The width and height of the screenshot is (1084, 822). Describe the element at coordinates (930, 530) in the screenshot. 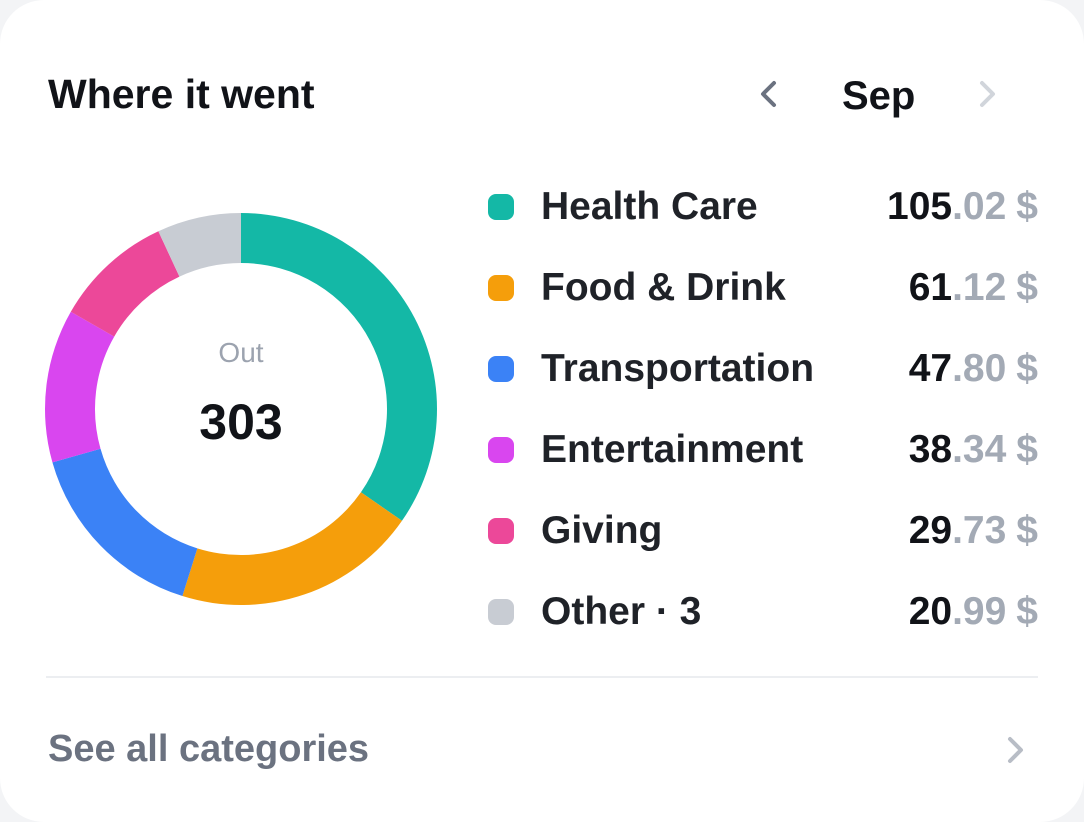

I see `amount-integer: 29` at that location.